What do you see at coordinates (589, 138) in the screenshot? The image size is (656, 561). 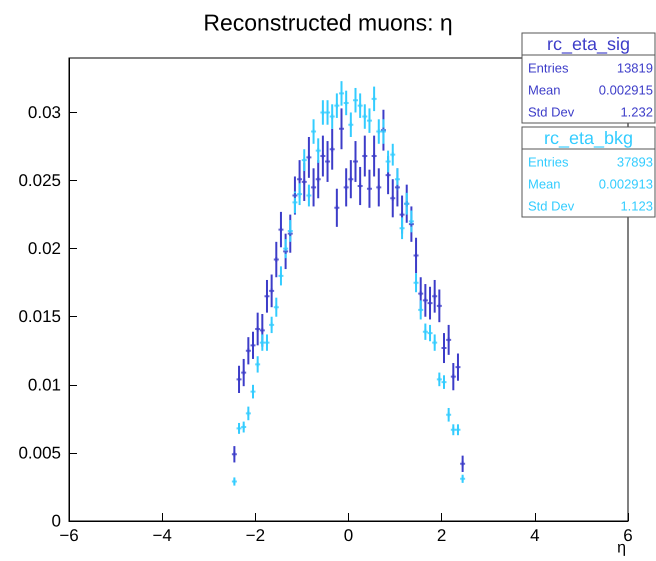 I see `text: rc_eta_bkg` at bounding box center [589, 138].